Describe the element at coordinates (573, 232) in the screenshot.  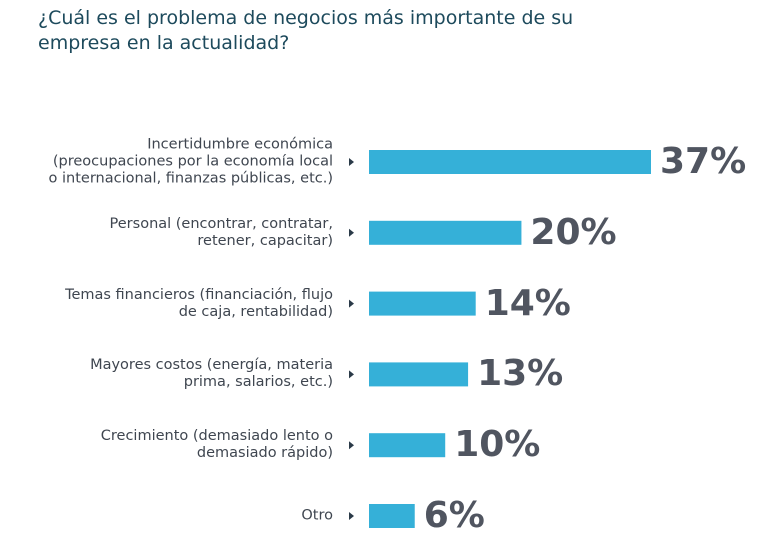
I see `value-label: 20%` at that location.